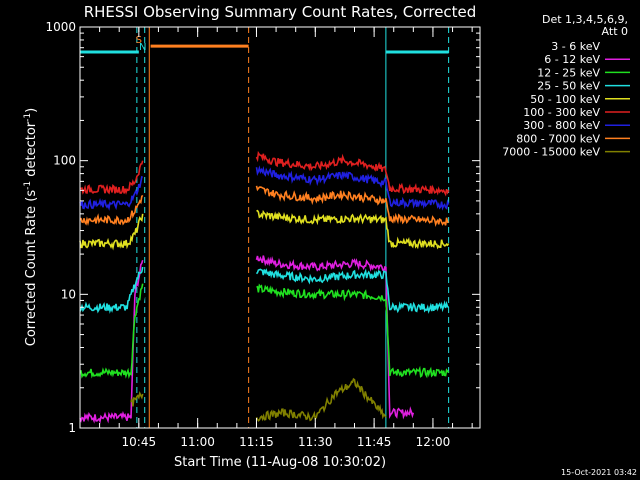 This screenshot has width=640, height=480. What do you see at coordinates (315, 442) in the screenshot?
I see `x-tick-label: 11:30` at bounding box center [315, 442].